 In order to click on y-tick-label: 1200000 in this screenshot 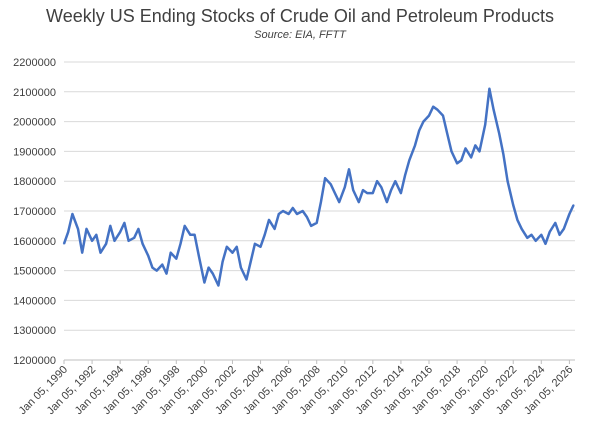, I will do `click(34, 361)`.